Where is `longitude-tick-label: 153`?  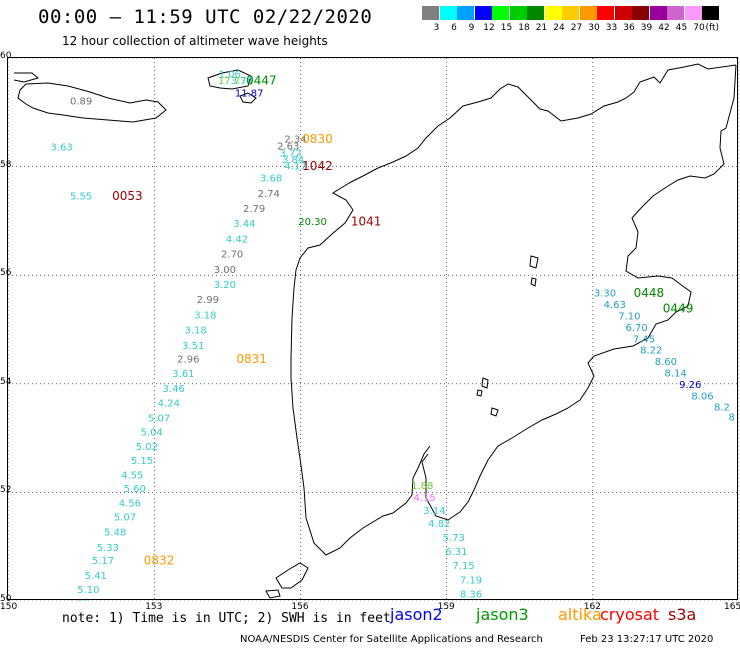 longitude-tick-label: 153 is located at coordinates (154, 607).